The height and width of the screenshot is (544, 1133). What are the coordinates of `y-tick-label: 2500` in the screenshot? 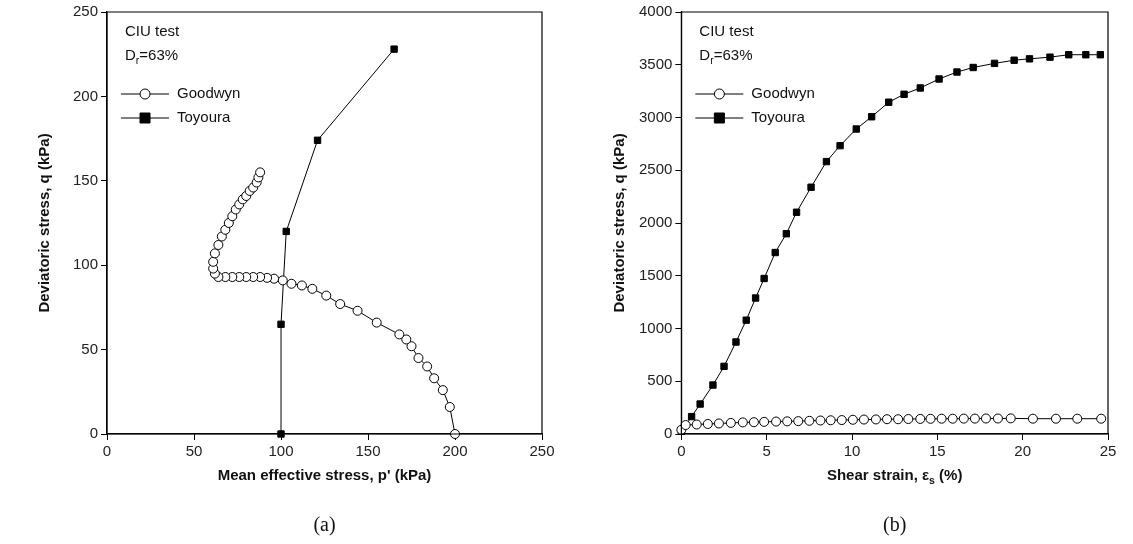 It's located at (655, 169).